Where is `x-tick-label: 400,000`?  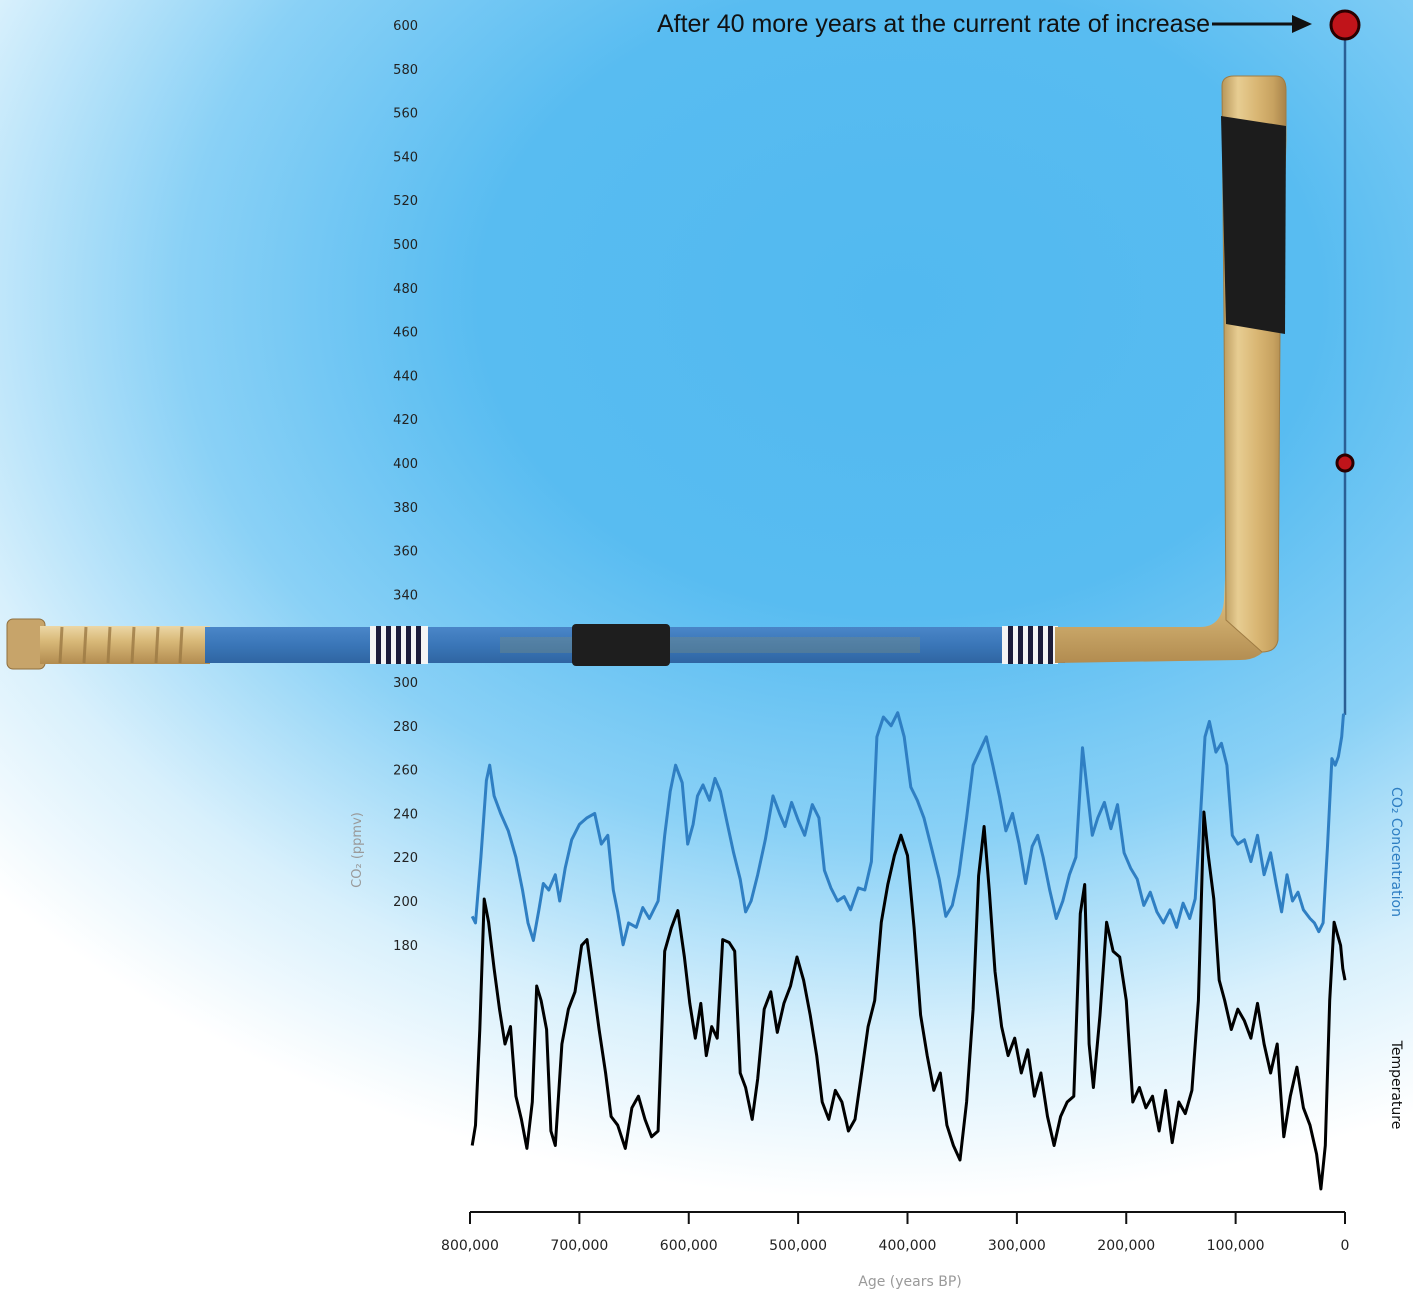 x-tick-label: 400,000 is located at coordinates (908, 1246).